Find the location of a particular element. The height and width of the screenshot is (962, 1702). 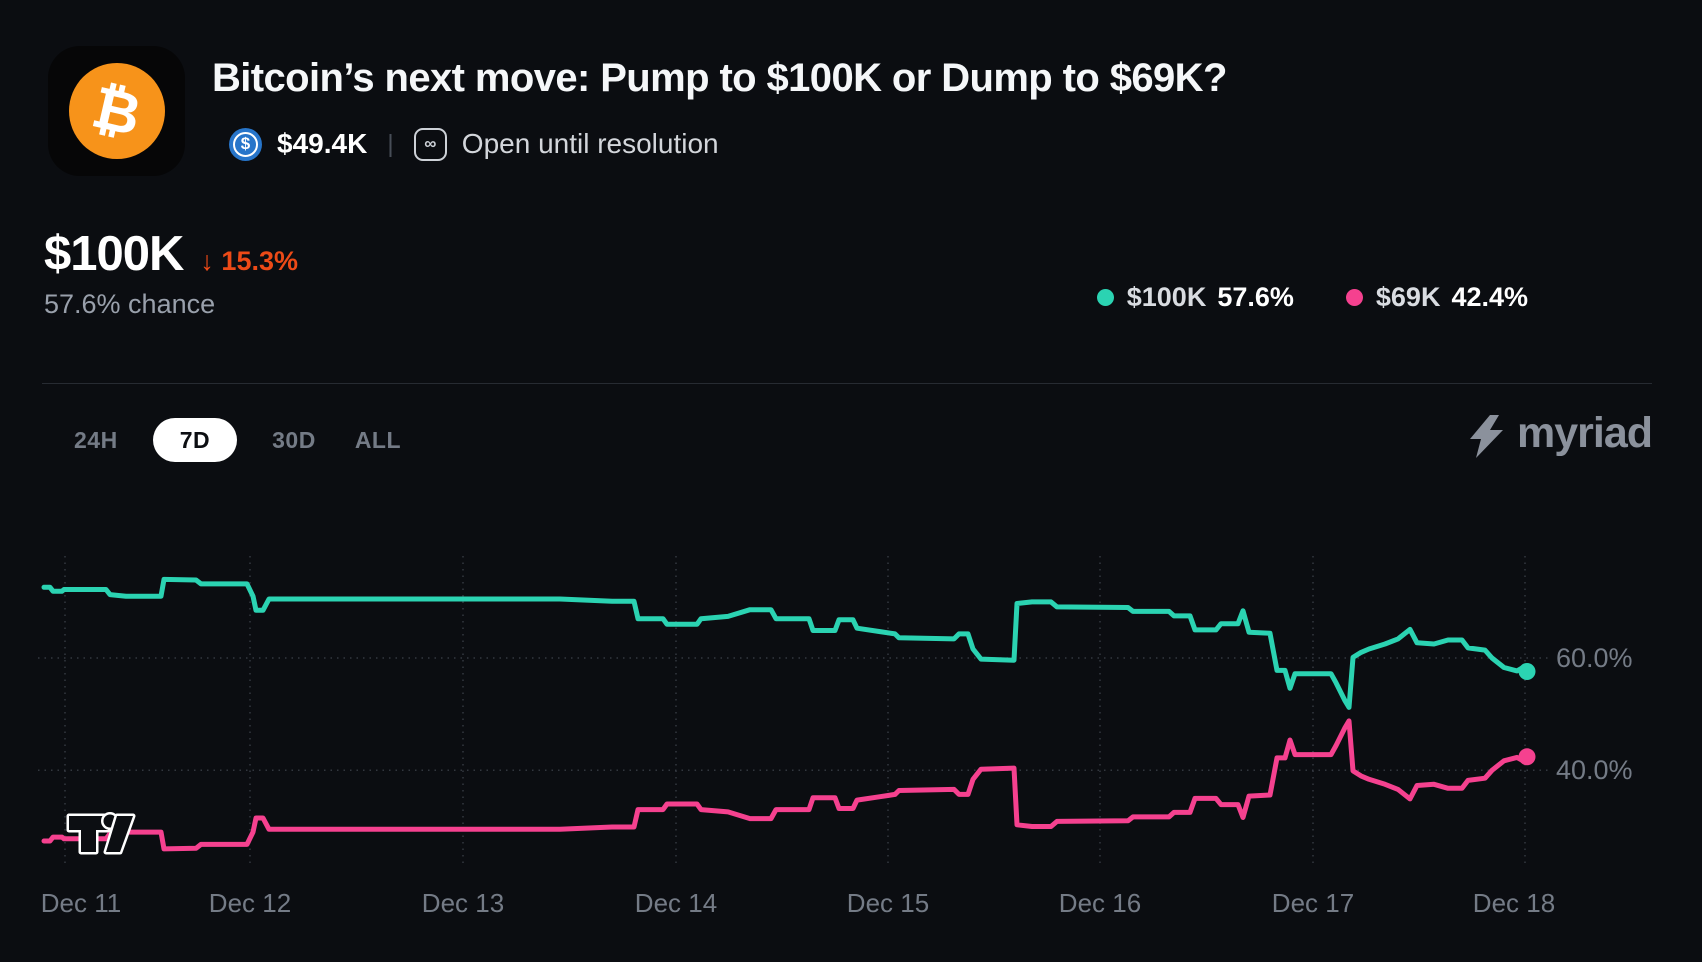

legend-value: 57.6% is located at coordinates (1255, 297).